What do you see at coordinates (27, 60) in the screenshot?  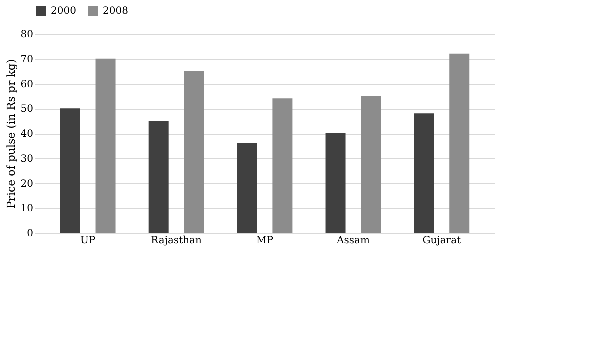 I see `y-tick-label: 70` at bounding box center [27, 60].